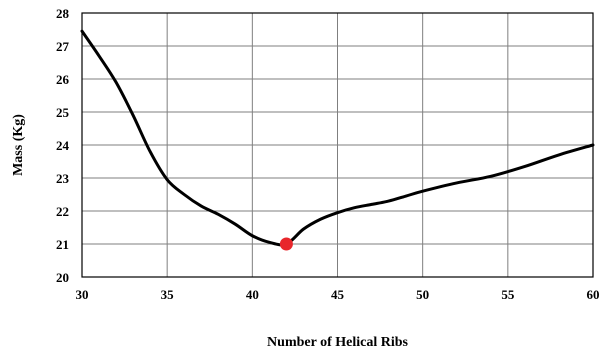 This screenshot has height=356, width=610. I want to click on y-tick-label: 28, so click(63, 13).